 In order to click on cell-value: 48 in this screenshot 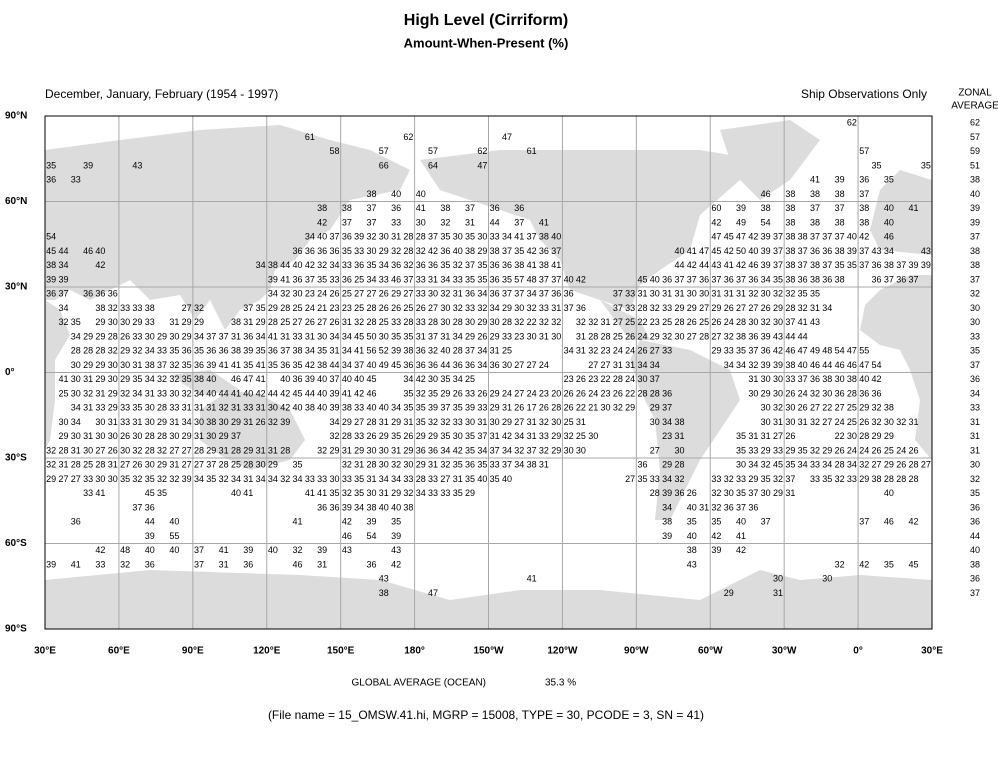, I will do `click(532, 279)`.